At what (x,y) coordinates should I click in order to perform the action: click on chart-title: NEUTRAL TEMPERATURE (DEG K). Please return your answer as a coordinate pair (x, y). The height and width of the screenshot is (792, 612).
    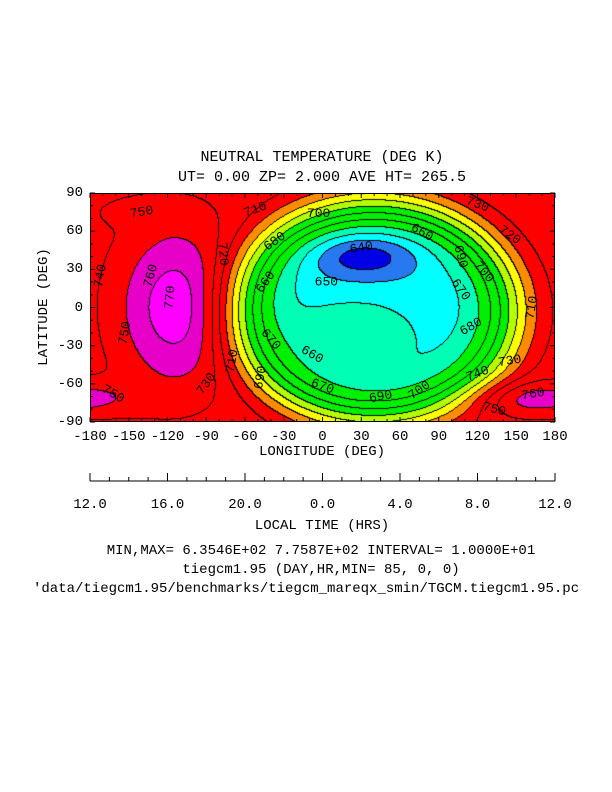
    Looking at the image, I should click on (322, 157).